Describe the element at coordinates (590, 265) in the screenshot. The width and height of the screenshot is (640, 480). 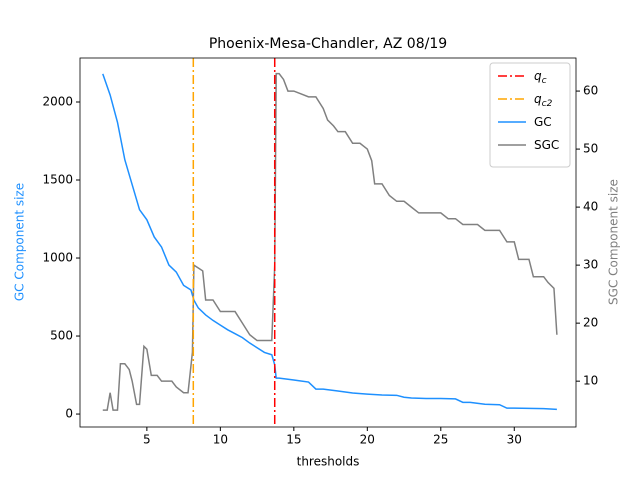
I see `y2-tick-label: 30` at that location.